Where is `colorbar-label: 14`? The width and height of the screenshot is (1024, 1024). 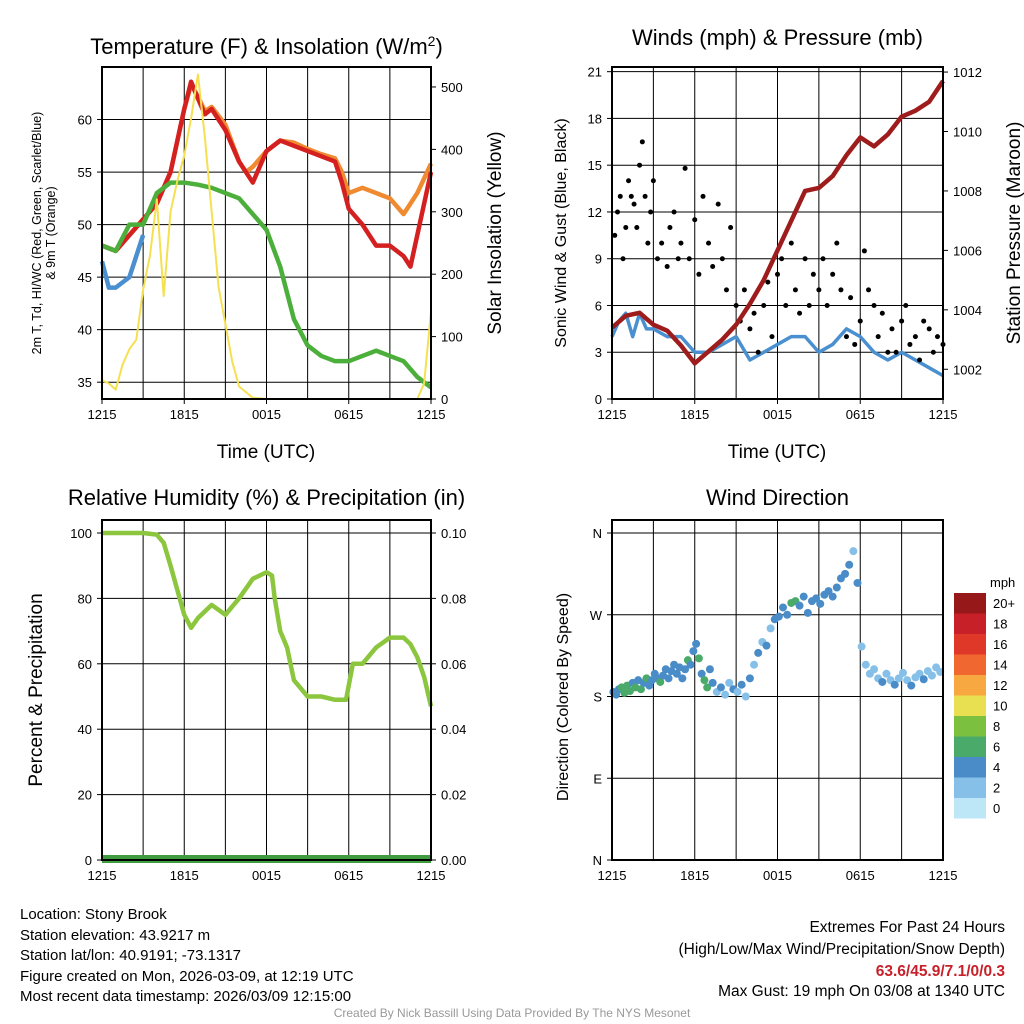 colorbar-label: 14 is located at coordinates (1000, 665).